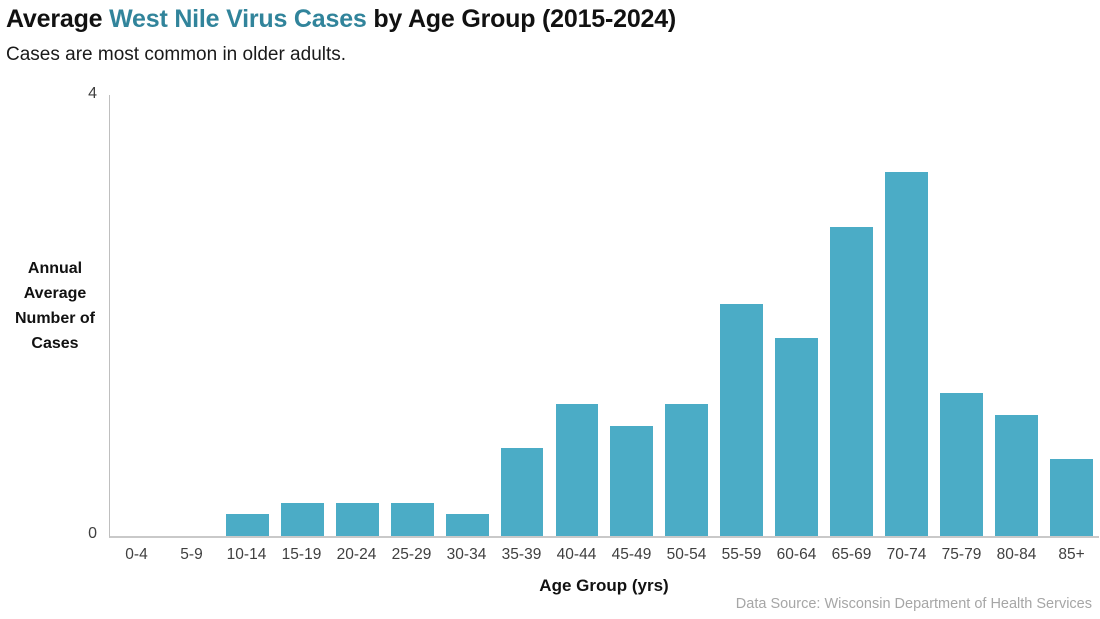 The height and width of the screenshot is (619, 1100). What do you see at coordinates (1016, 554) in the screenshot?
I see `x-tick-label: 80-84` at bounding box center [1016, 554].